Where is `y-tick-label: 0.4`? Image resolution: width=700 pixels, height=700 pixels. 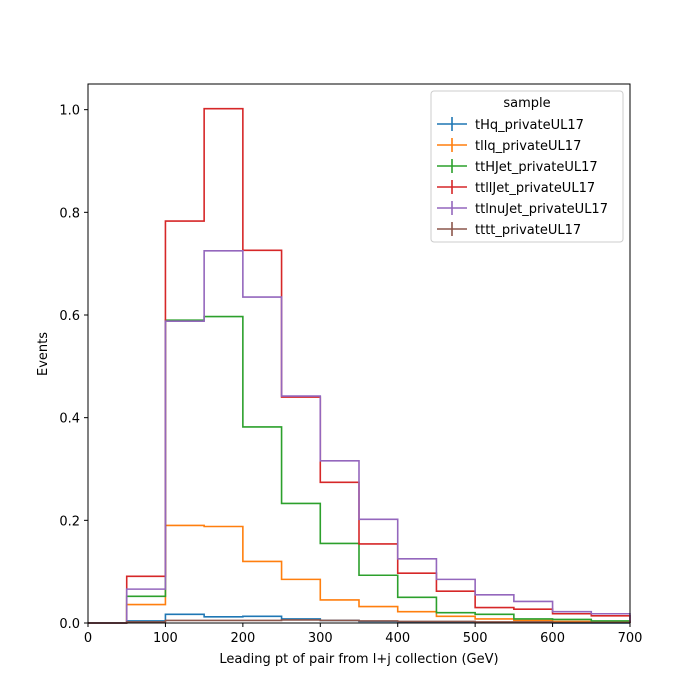
y-tick-label: 0.4 is located at coordinates (69, 419).